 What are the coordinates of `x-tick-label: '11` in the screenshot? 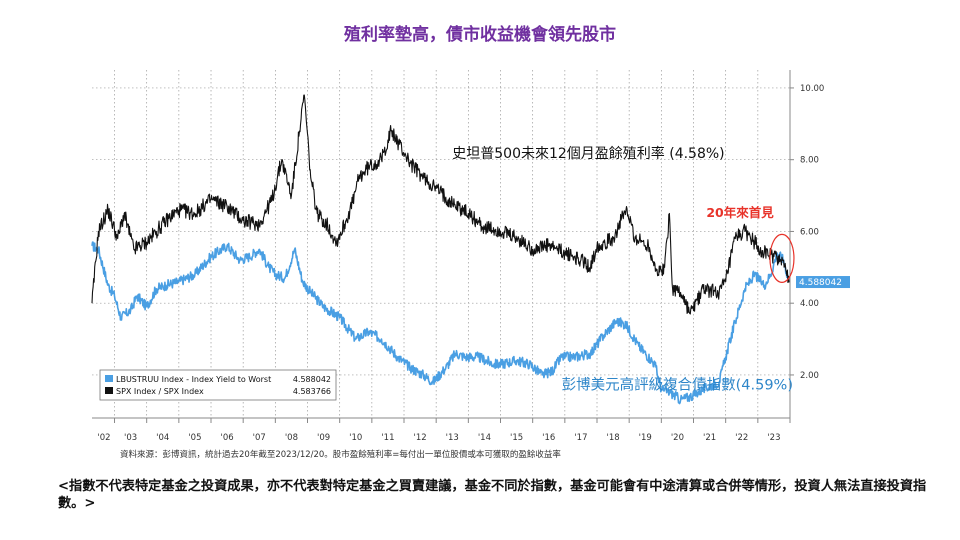 It's located at (387, 438).